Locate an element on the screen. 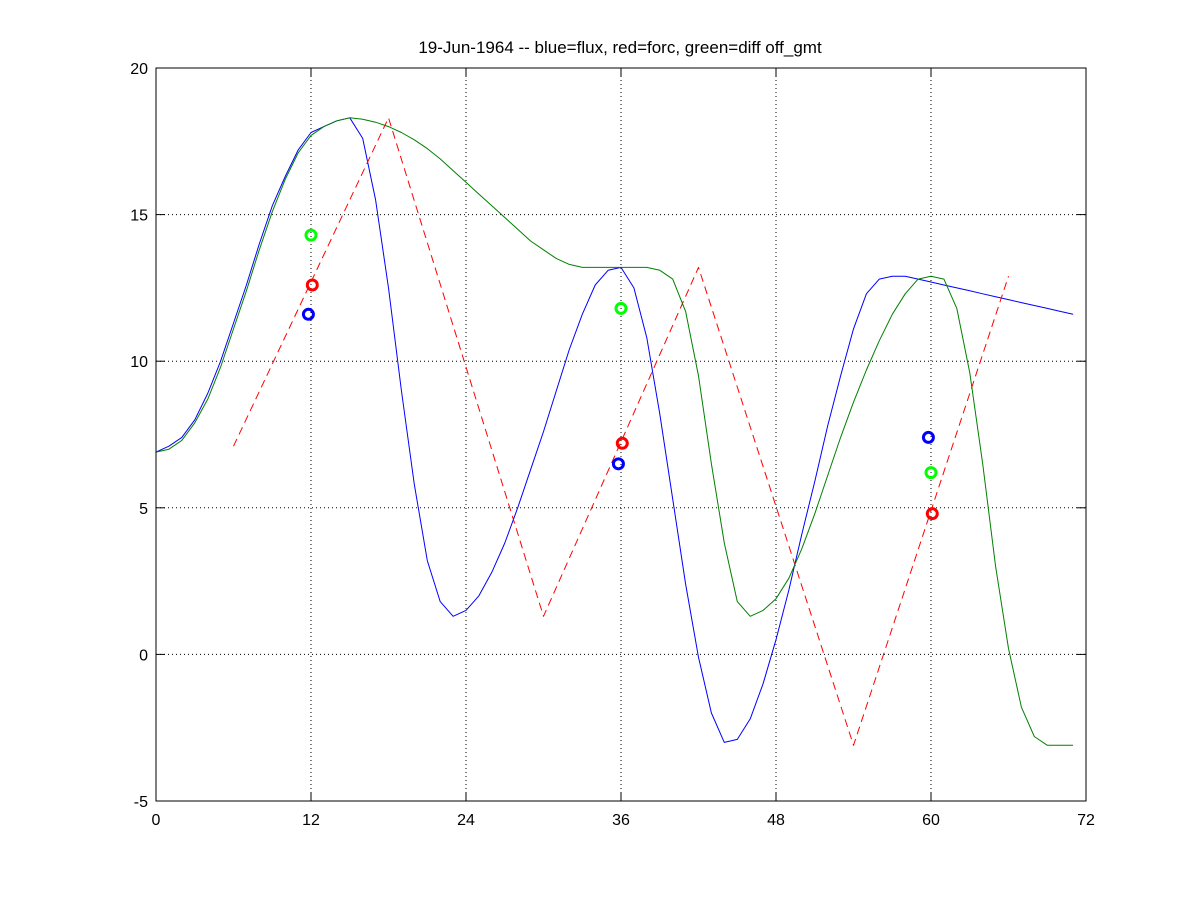 The image size is (1200, 900). x-tick-label: 0 is located at coordinates (156, 820).